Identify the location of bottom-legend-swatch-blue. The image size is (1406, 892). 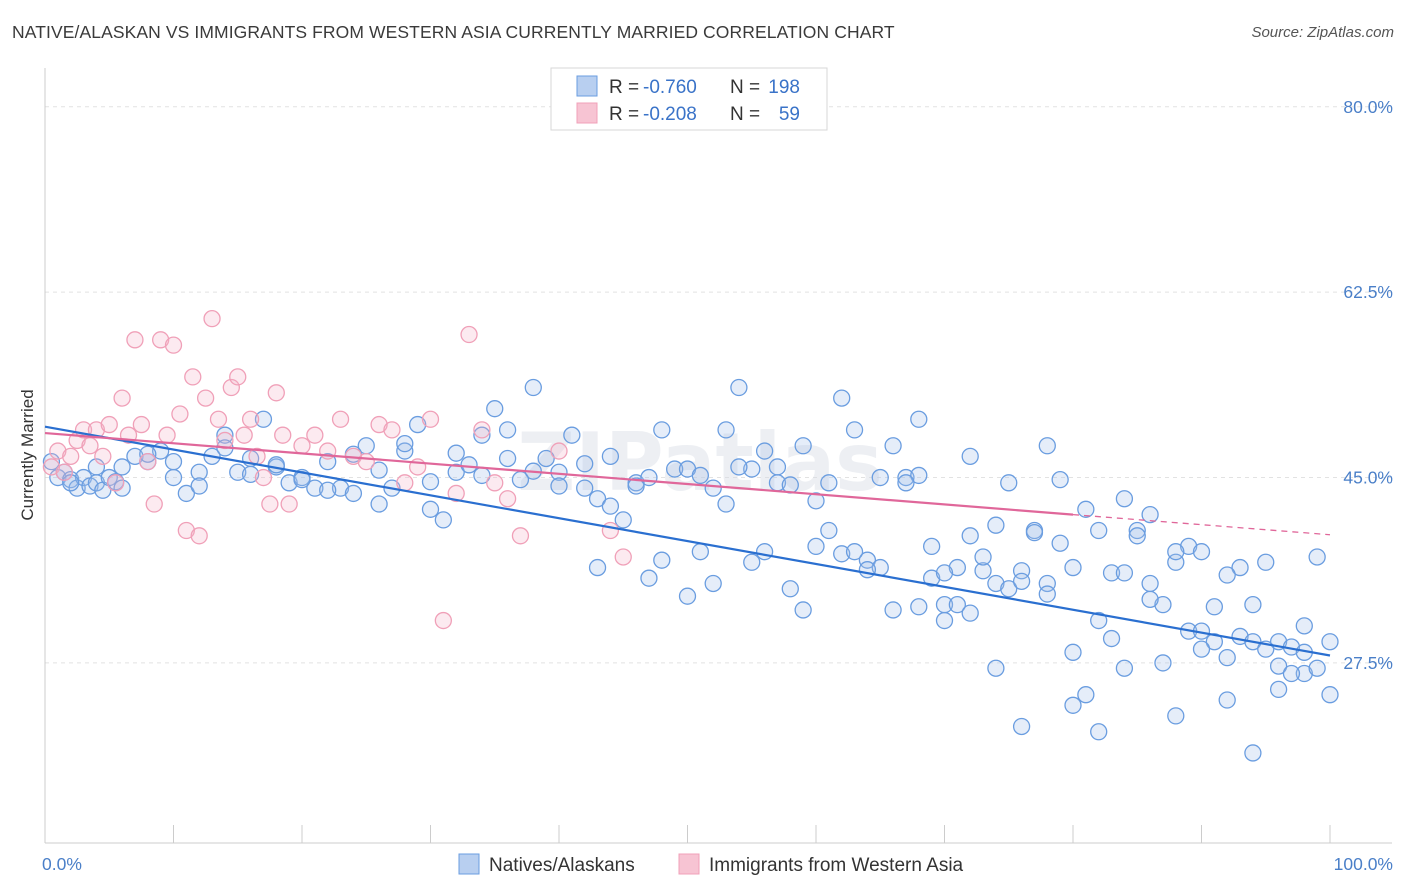
(469, 864).